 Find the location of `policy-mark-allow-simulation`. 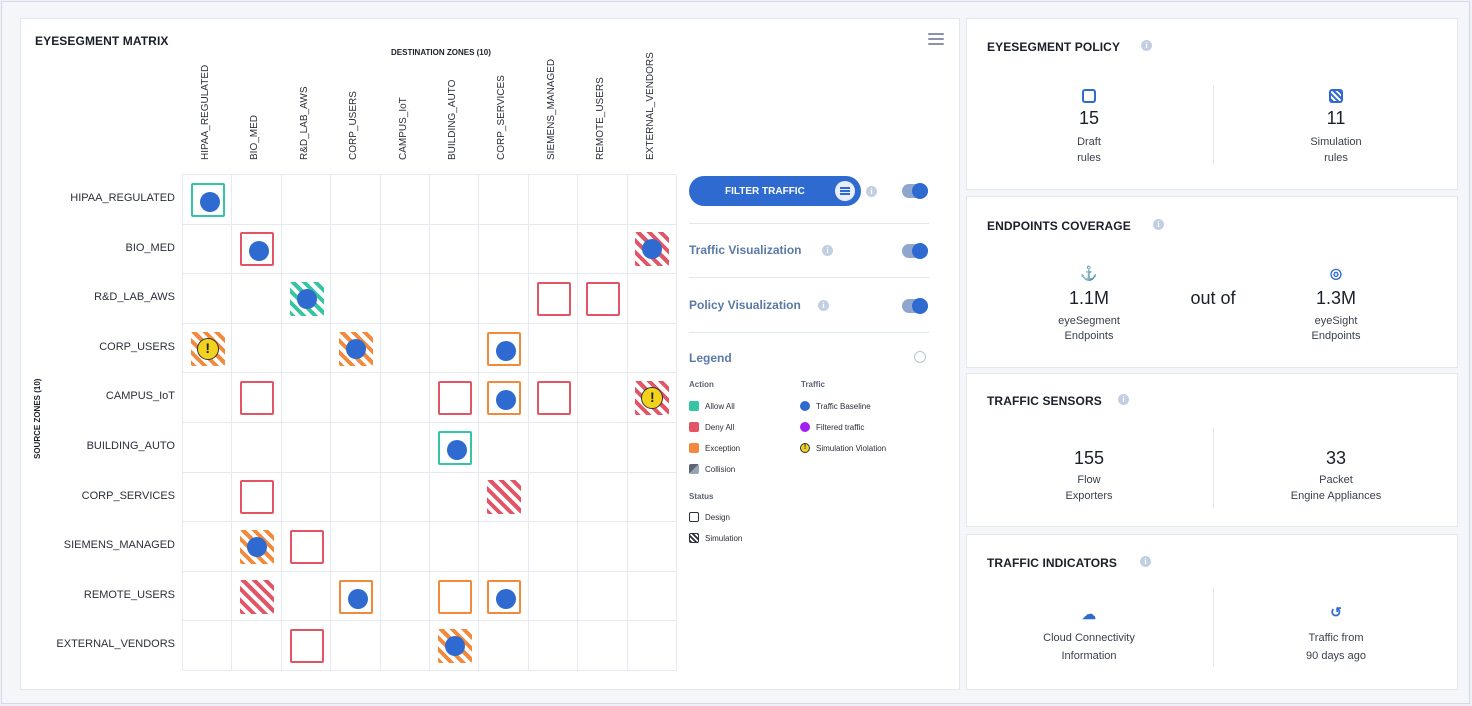

policy-mark-allow-simulation is located at coordinates (306, 299).